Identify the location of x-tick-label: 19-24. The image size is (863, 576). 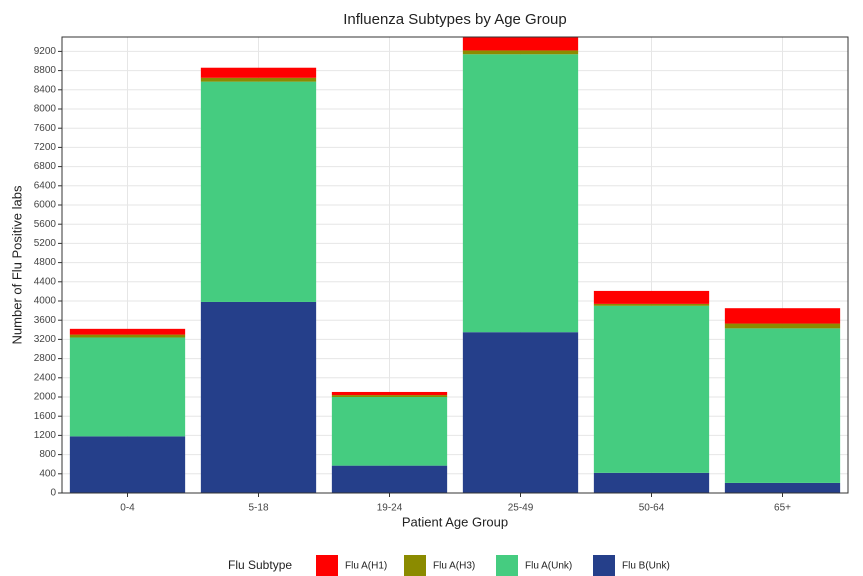
(390, 508).